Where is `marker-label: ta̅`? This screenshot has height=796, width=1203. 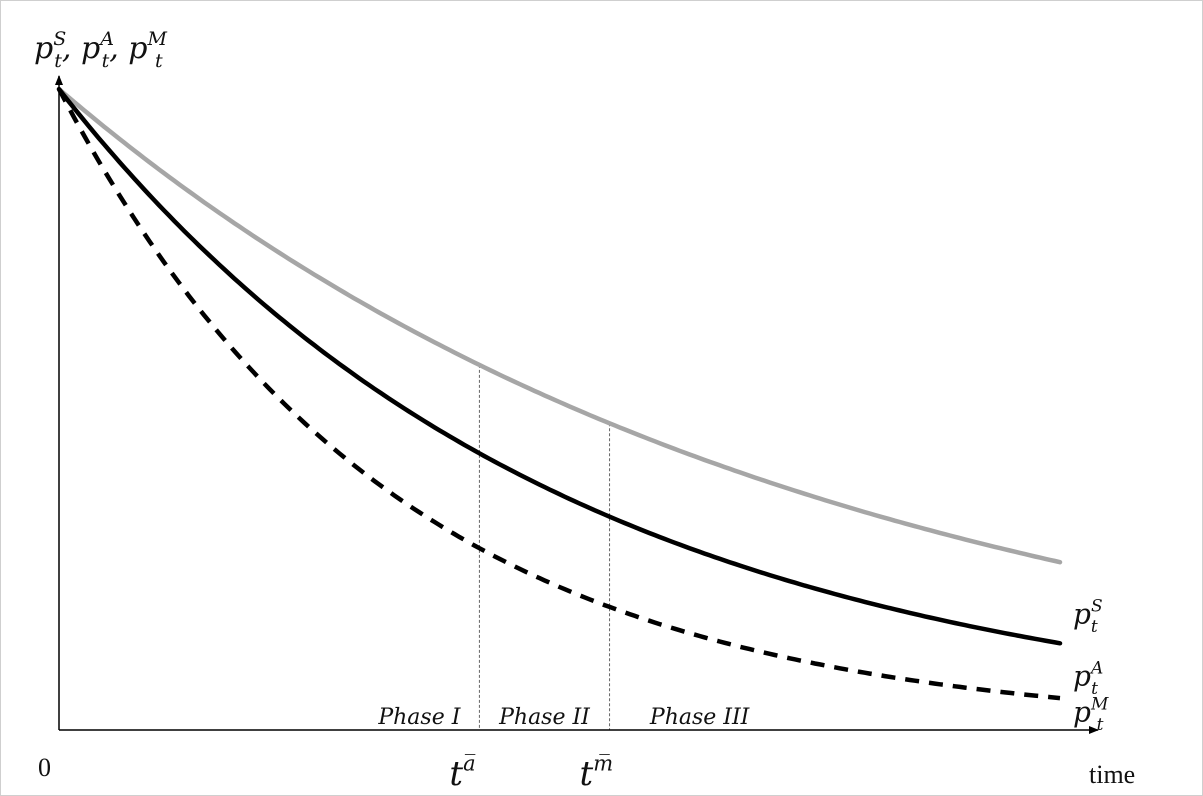
marker-label: ta̅ is located at coordinates (462, 773).